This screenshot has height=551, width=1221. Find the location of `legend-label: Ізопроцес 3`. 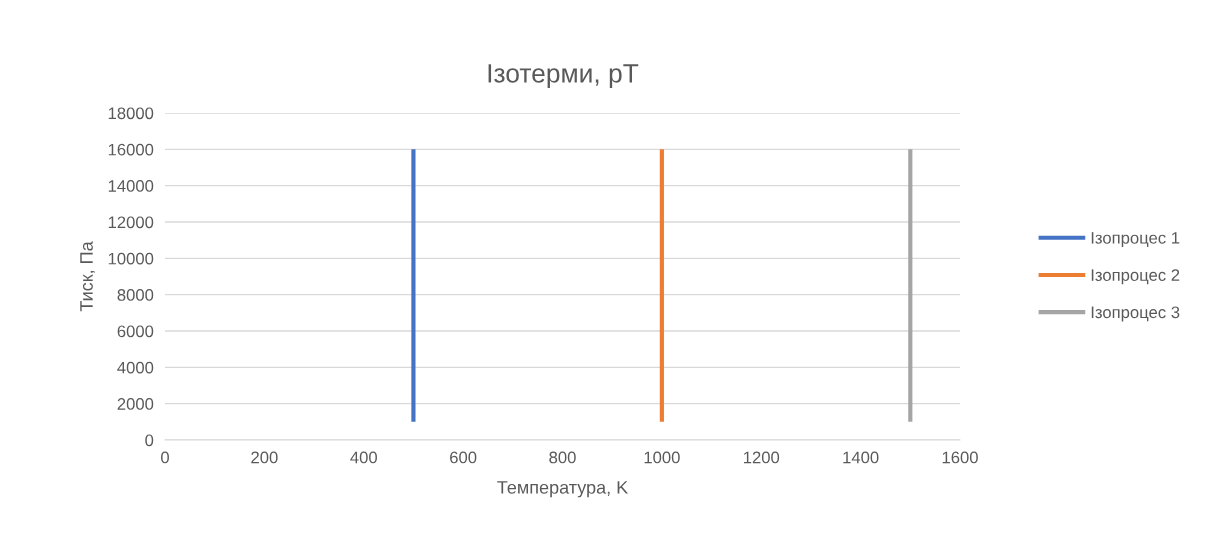

legend-label: Ізопроцес 3 is located at coordinates (1135, 314).